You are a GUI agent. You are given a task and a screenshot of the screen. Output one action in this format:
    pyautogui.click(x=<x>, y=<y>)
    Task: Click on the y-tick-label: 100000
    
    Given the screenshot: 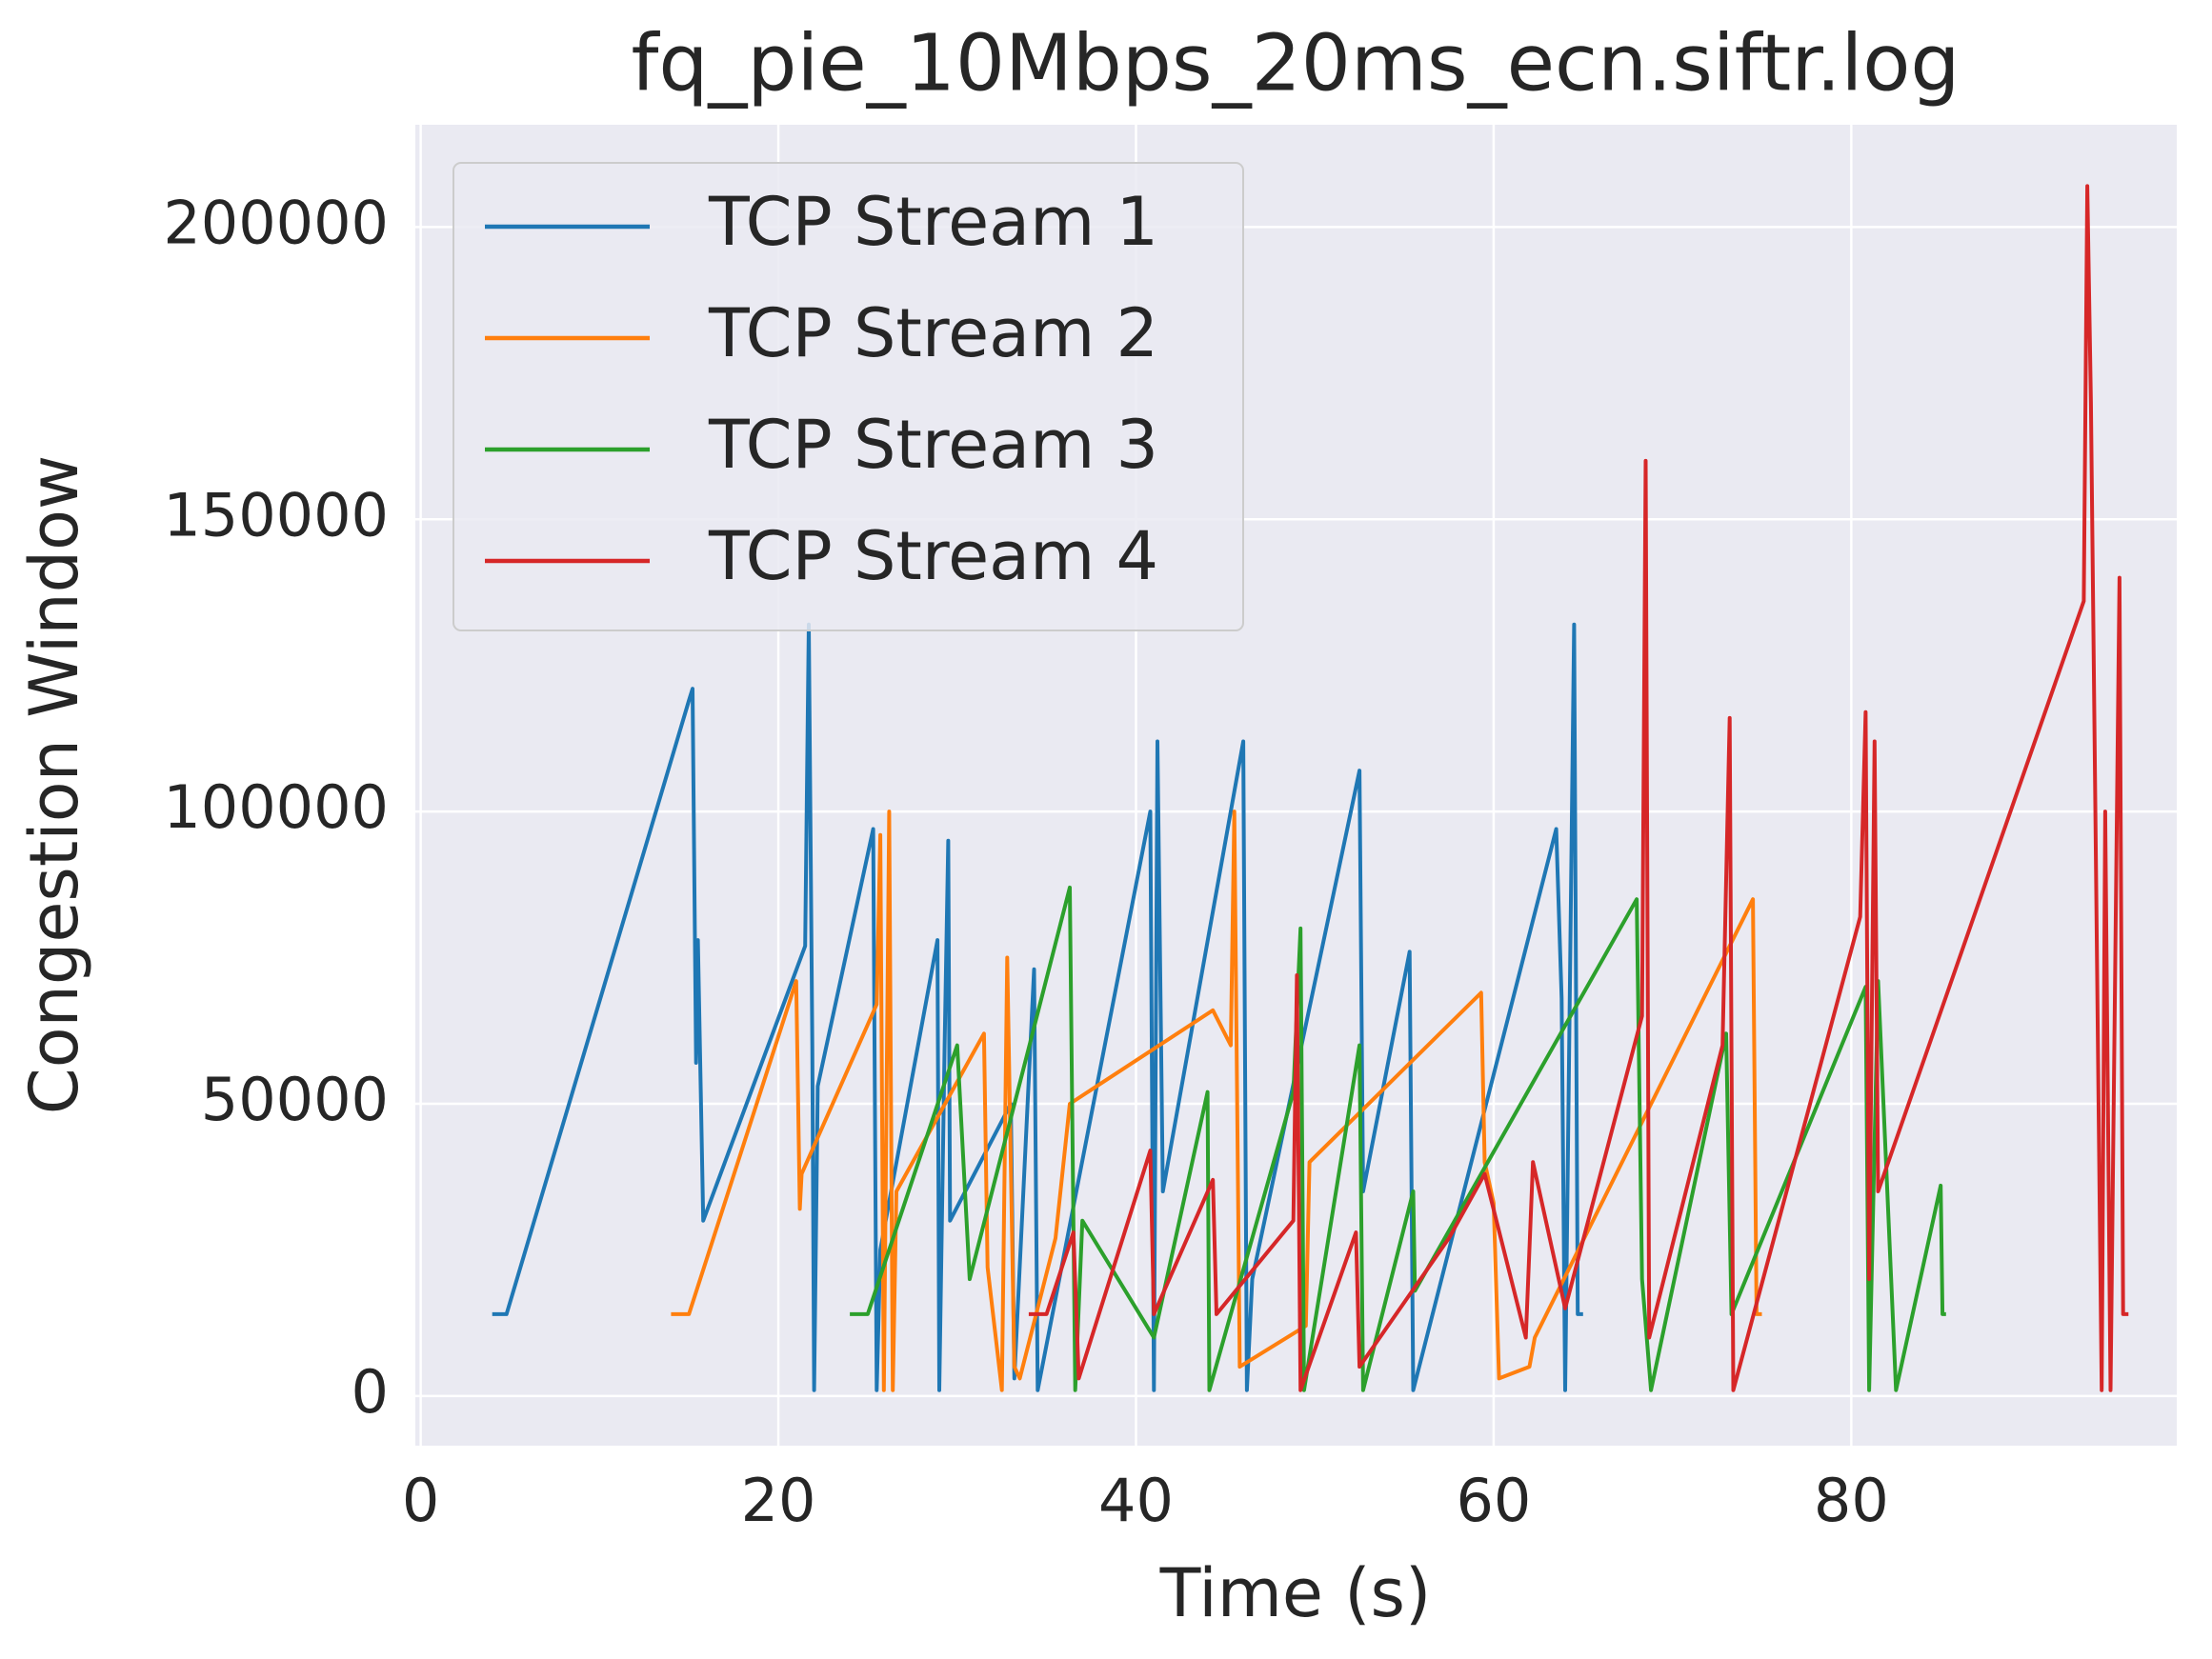 What is the action you would take?
    pyautogui.click(x=276, y=807)
    